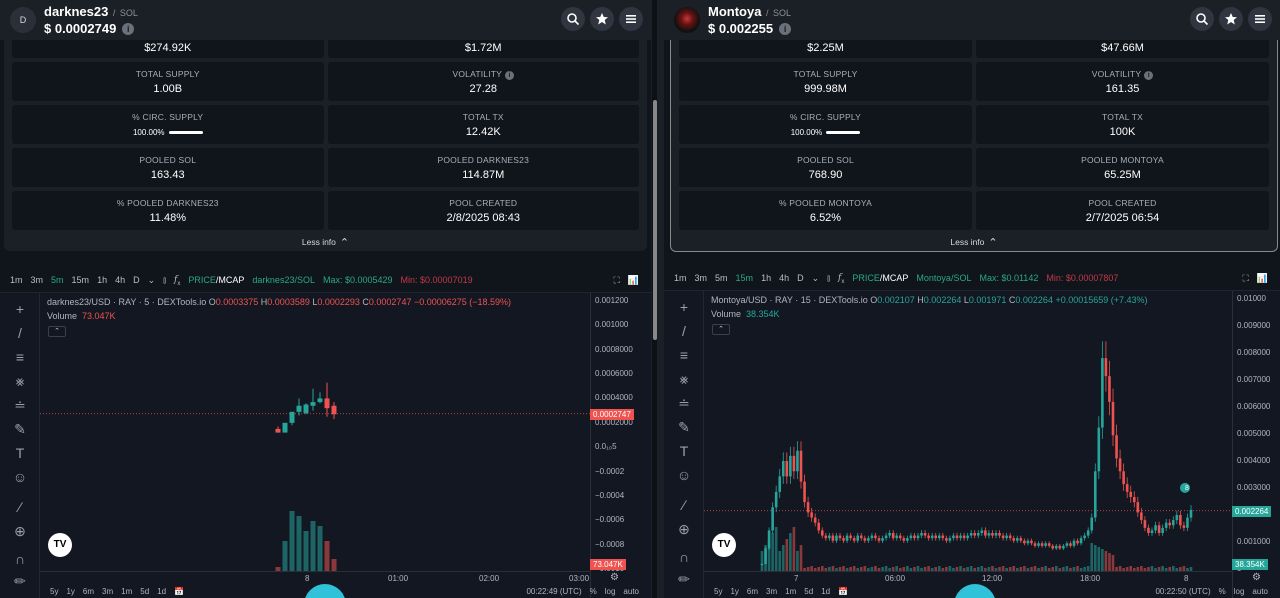  I want to click on ruler-icon: ∕, so click(684, 505).